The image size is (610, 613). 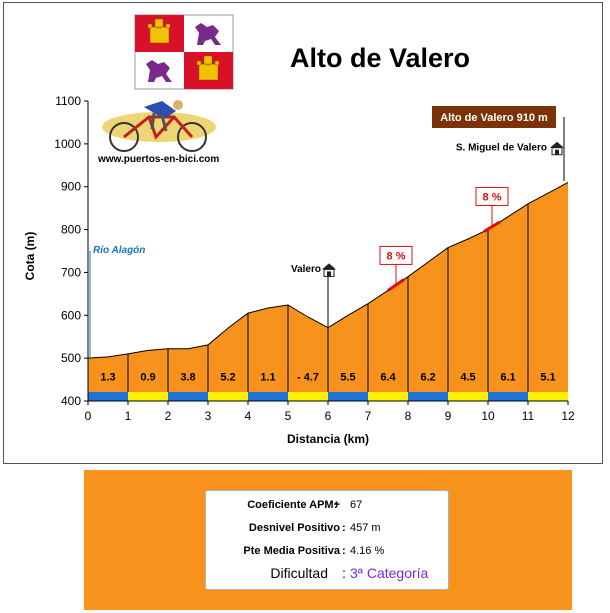 What do you see at coordinates (71, 358) in the screenshot?
I see `y-tick-label: 500` at bounding box center [71, 358].